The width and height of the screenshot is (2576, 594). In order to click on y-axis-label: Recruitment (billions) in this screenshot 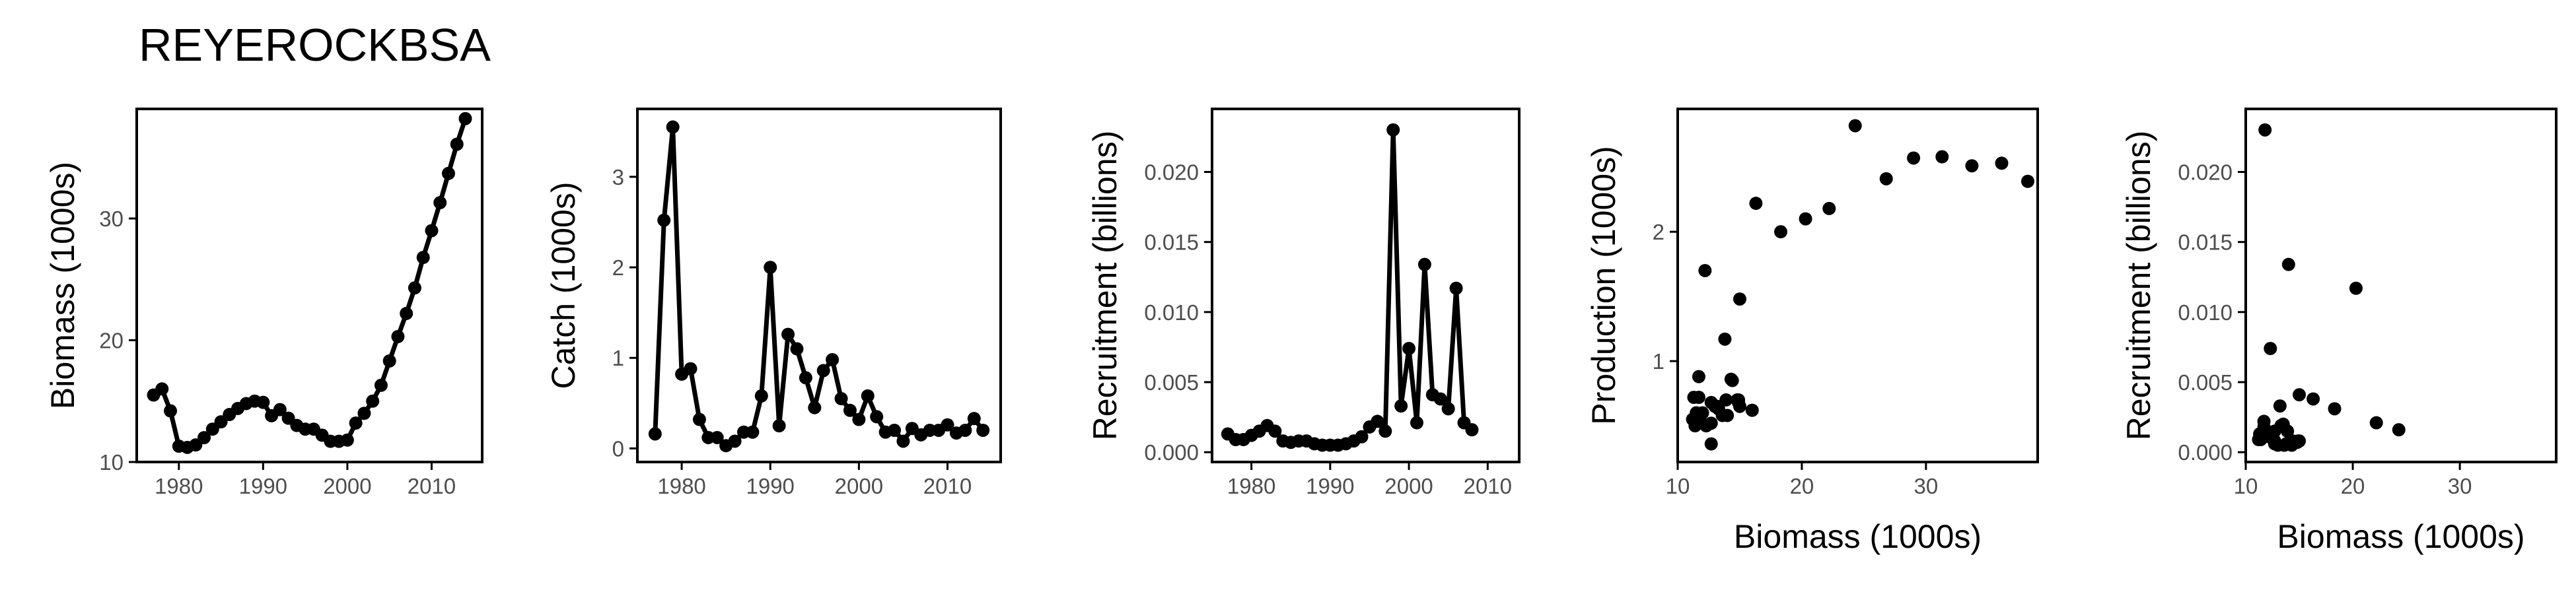, I will do `click(1105, 286)`.